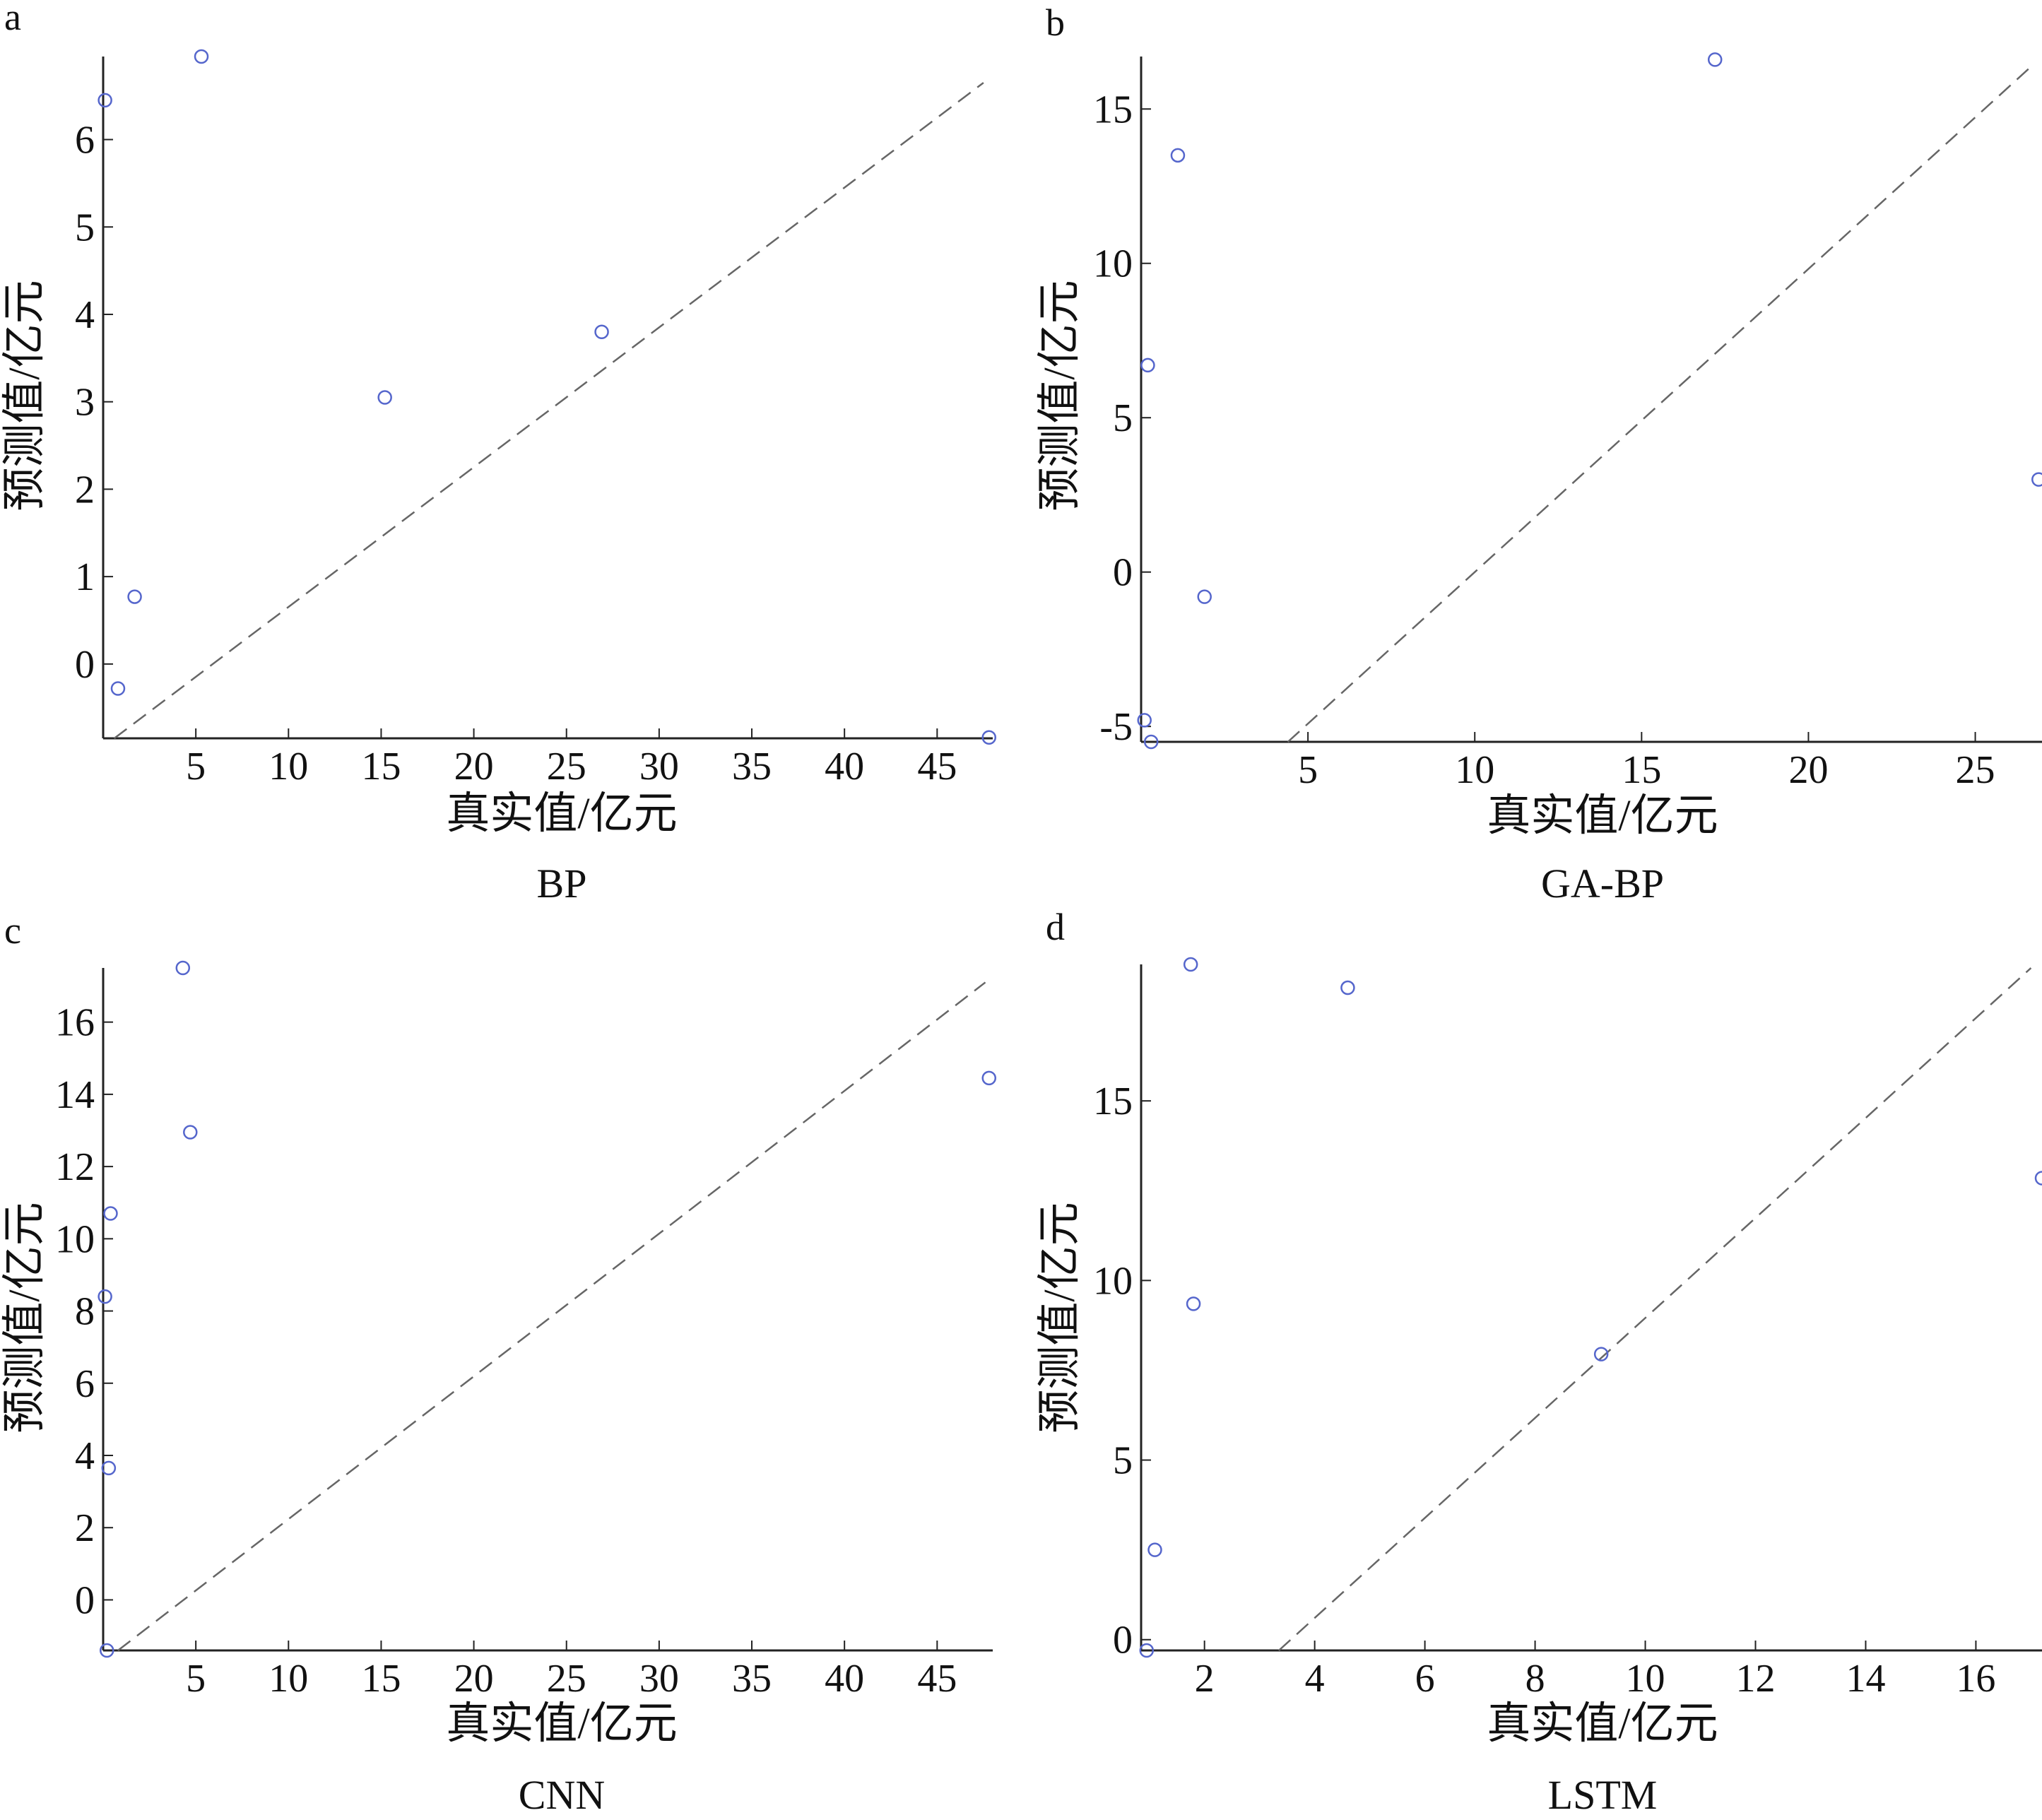 This screenshot has width=2042, height=1820. I want to click on panel-letter: a, so click(12, 19).